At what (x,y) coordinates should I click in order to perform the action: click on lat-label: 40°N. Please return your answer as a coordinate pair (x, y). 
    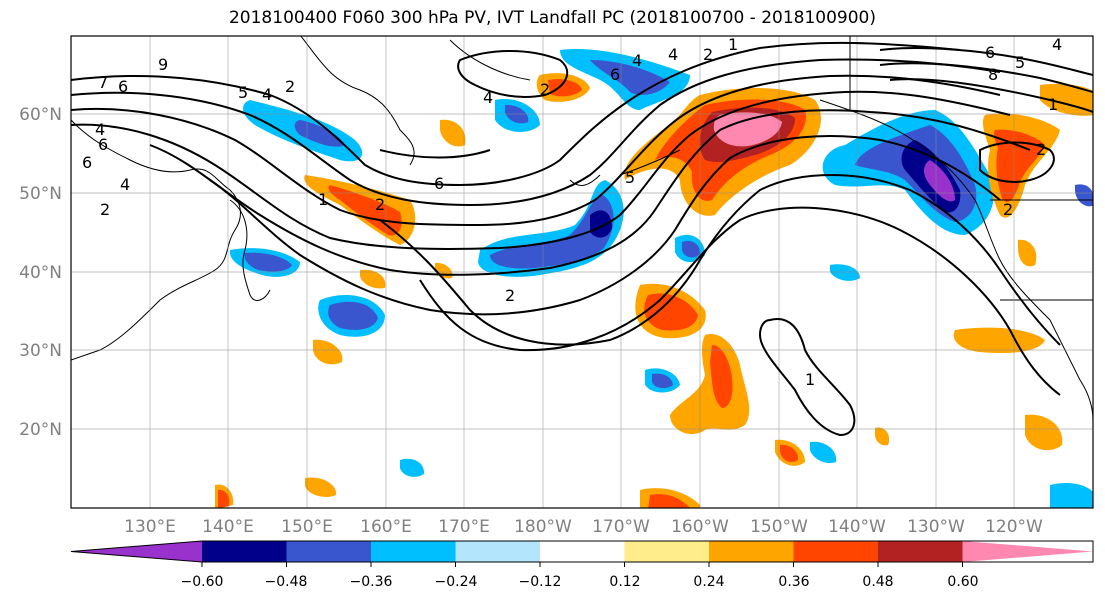
    Looking at the image, I should click on (40, 273).